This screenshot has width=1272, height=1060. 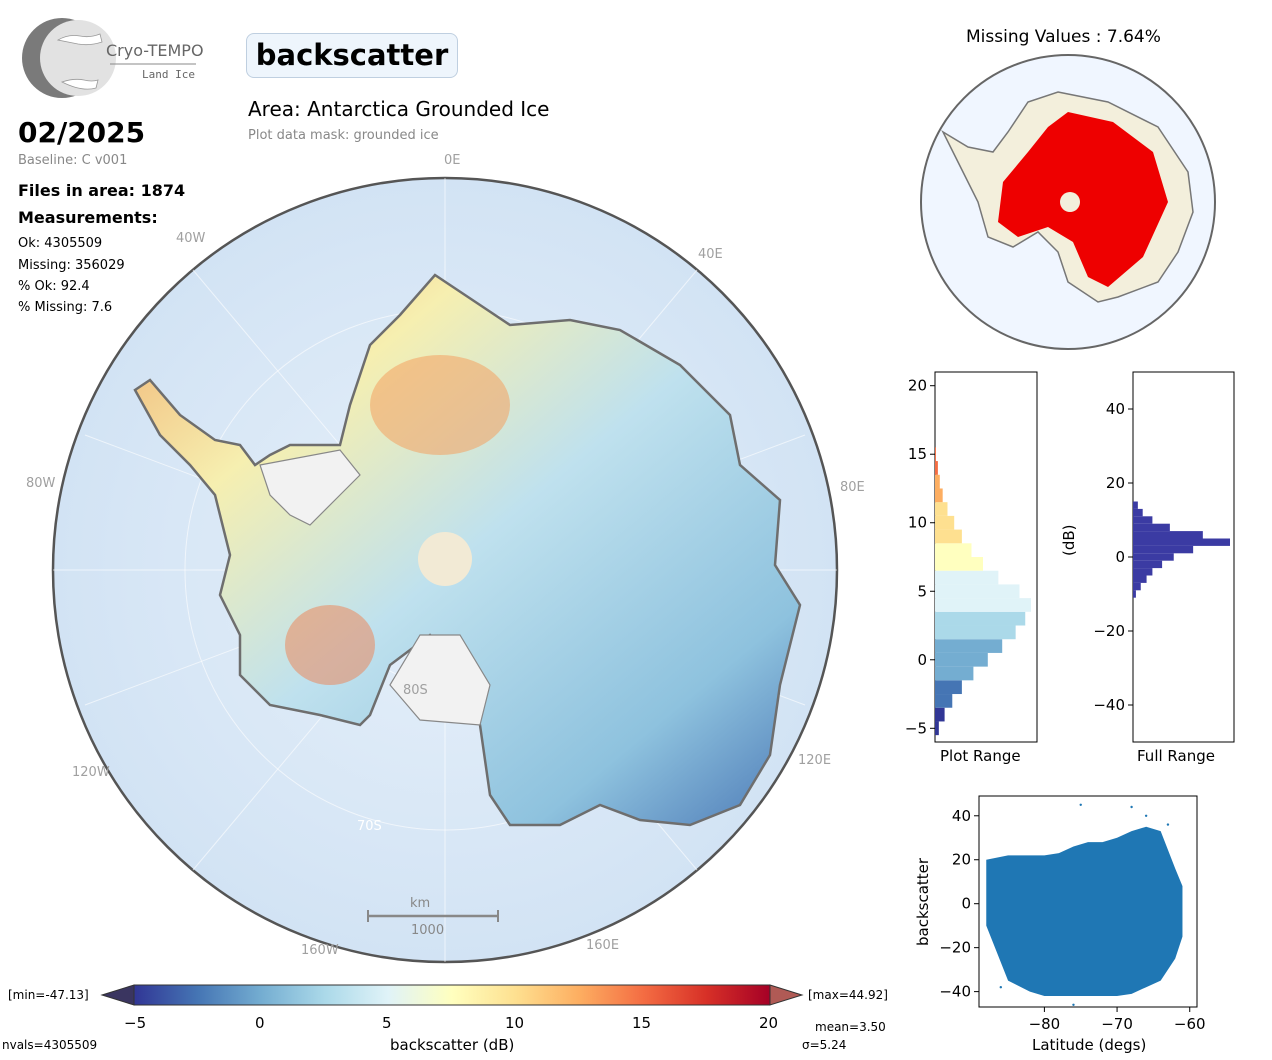 I want to click on measurements-heading: Measurements:, so click(x=88, y=217).